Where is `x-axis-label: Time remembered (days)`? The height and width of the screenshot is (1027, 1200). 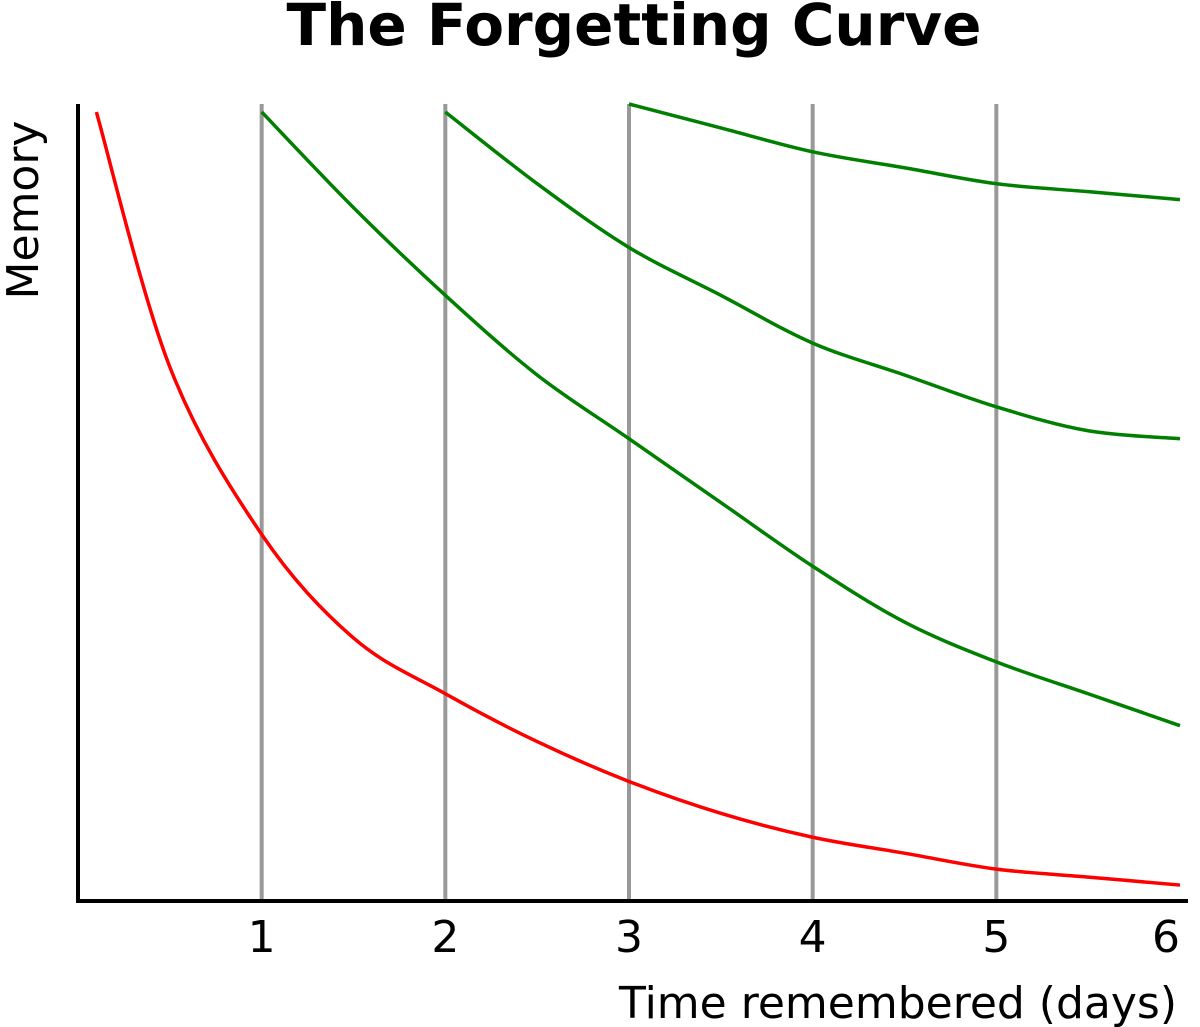
x-axis-label: Time remembered (days) is located at coordinates (897, 1002).